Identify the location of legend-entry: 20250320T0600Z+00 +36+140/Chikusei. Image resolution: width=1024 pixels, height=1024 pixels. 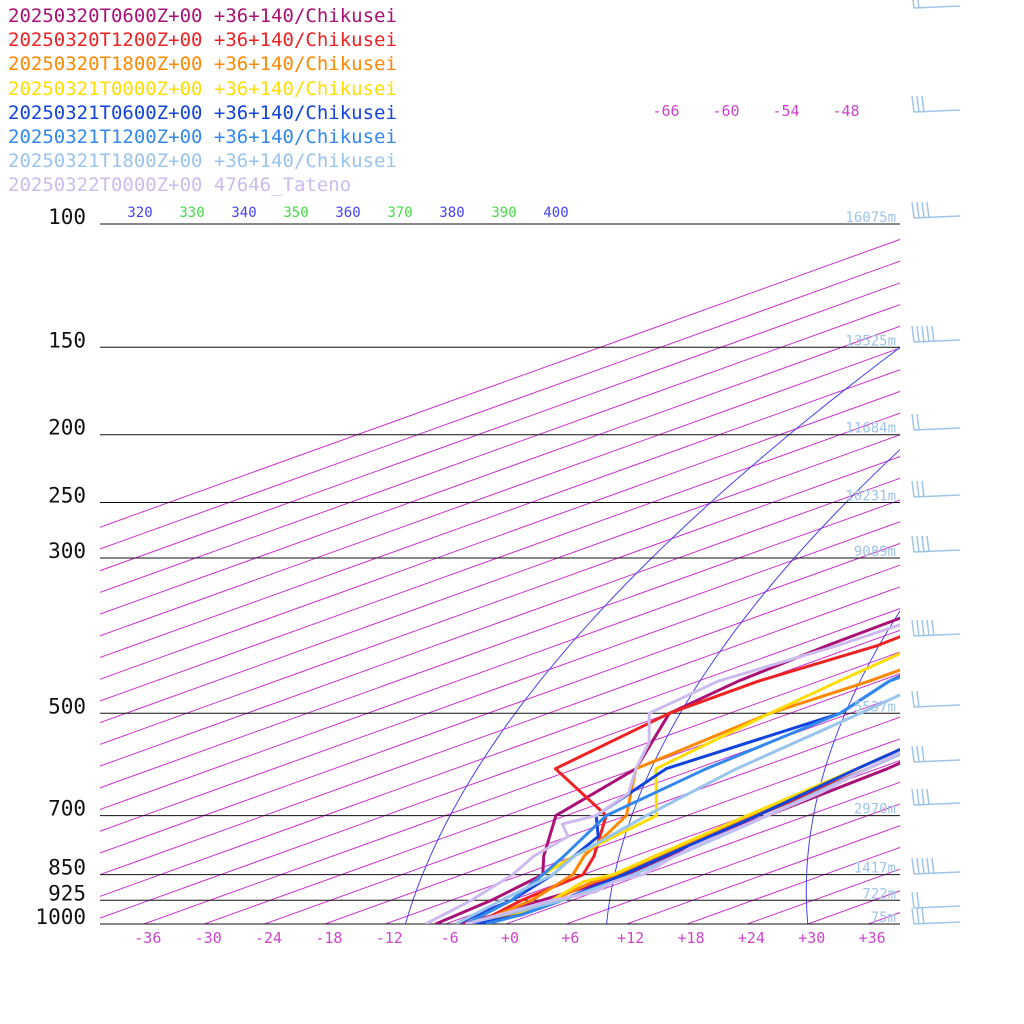
(202, 16).